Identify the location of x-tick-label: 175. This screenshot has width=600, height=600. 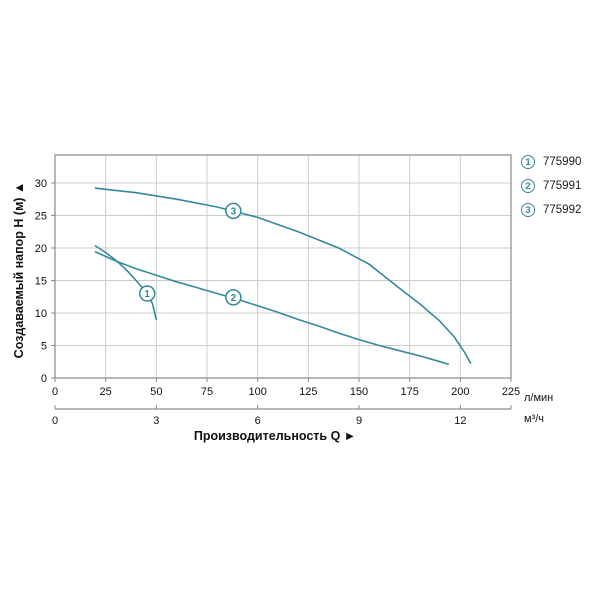
(409, 392).